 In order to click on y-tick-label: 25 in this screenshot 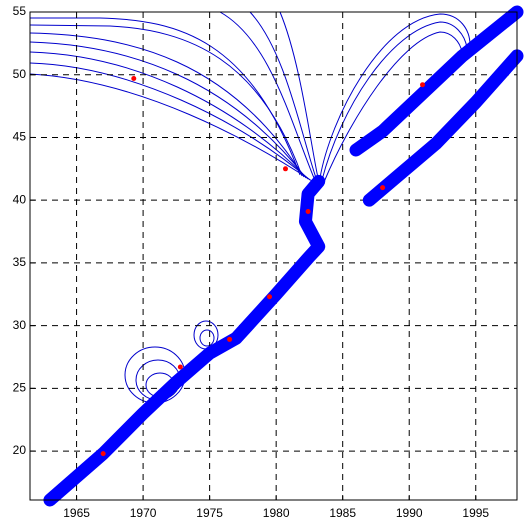, I will do `click(20, 388)`.